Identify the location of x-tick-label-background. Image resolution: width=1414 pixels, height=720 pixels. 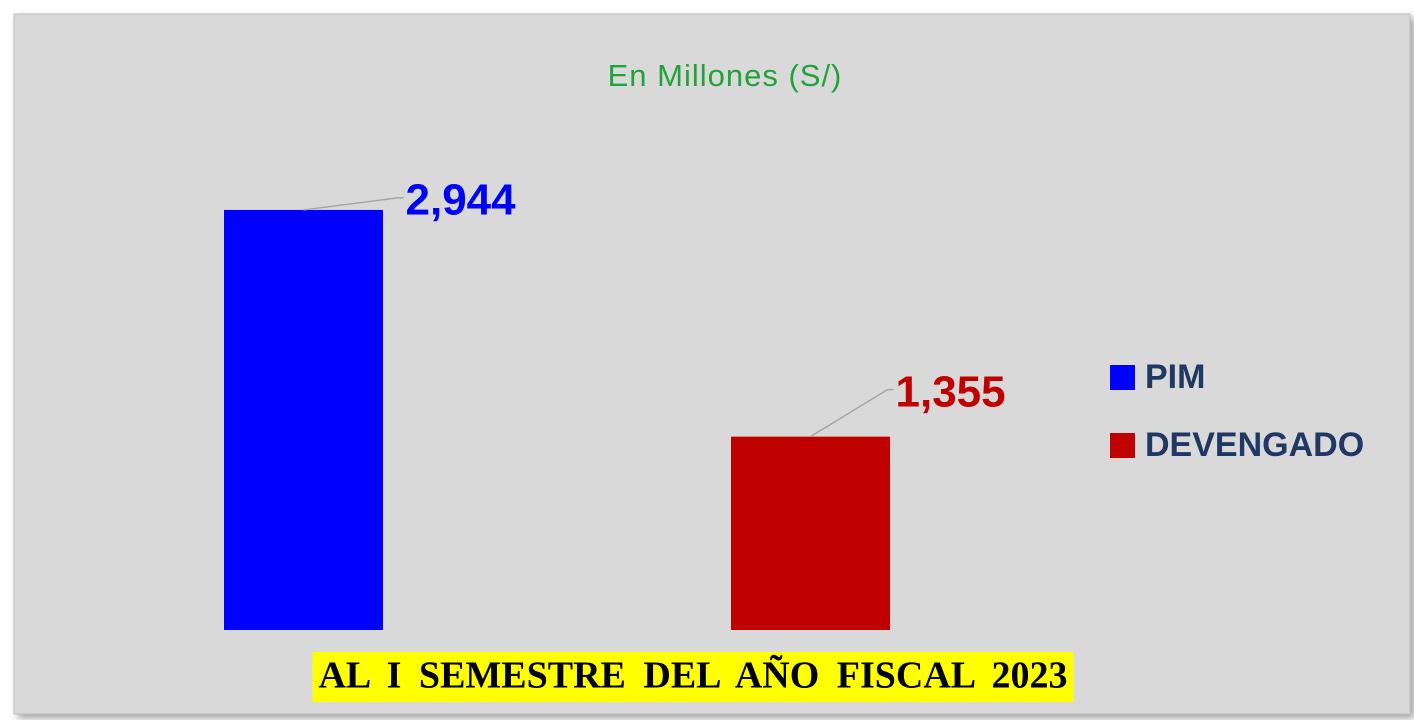
(693, 677).